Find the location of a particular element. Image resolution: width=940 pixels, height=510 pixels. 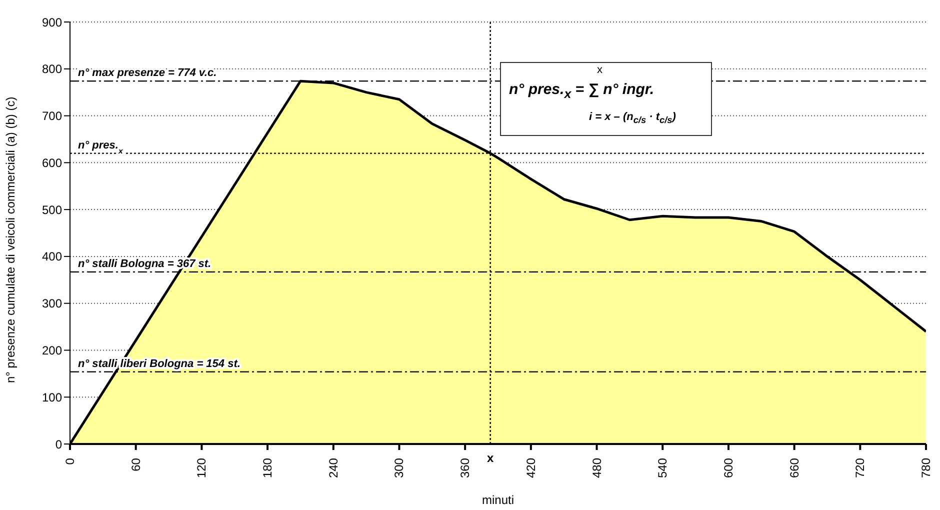

annotation: n° pres.$_{x}$ = ∑ n° ingr. is located at coordinates (581, 91).